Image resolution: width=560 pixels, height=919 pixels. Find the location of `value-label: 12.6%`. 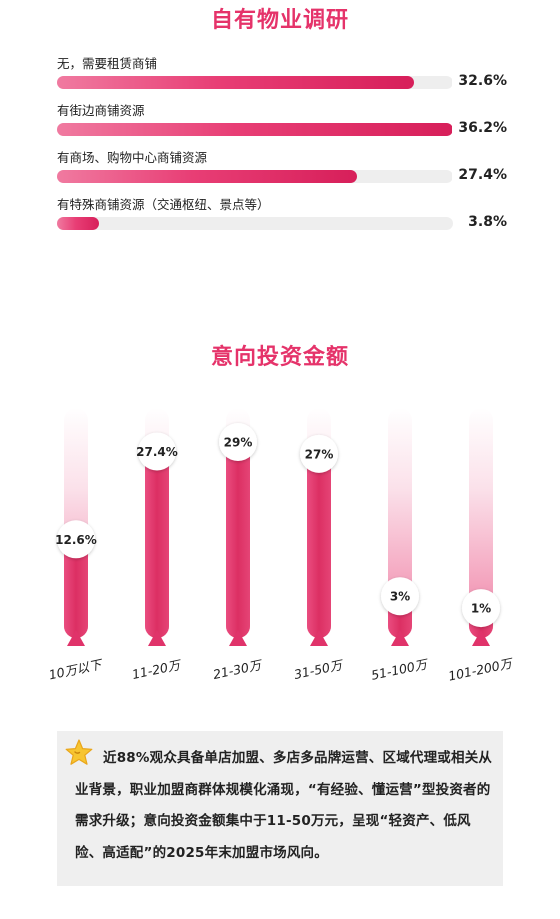

value-label: 12.6% is located at coordinates (76, 540).